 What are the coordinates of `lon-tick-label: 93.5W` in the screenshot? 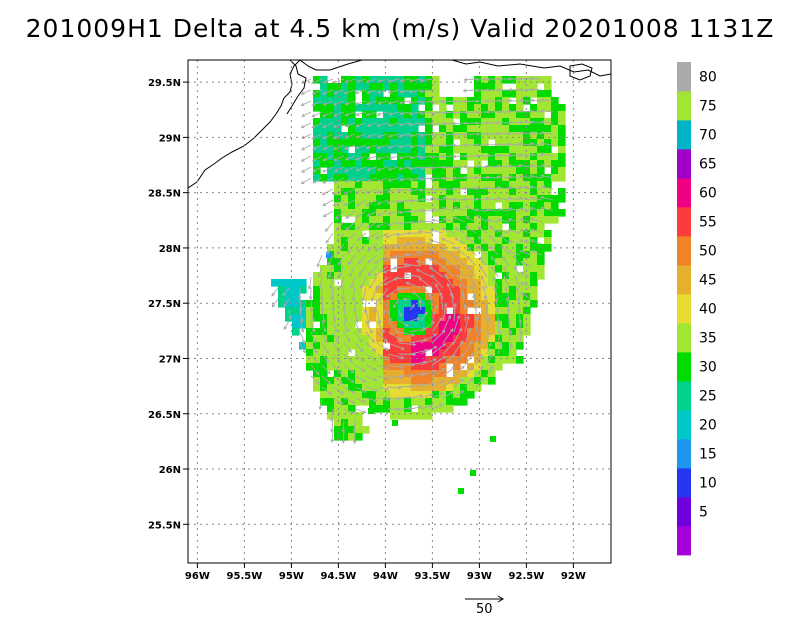 It's located at (433, 576).